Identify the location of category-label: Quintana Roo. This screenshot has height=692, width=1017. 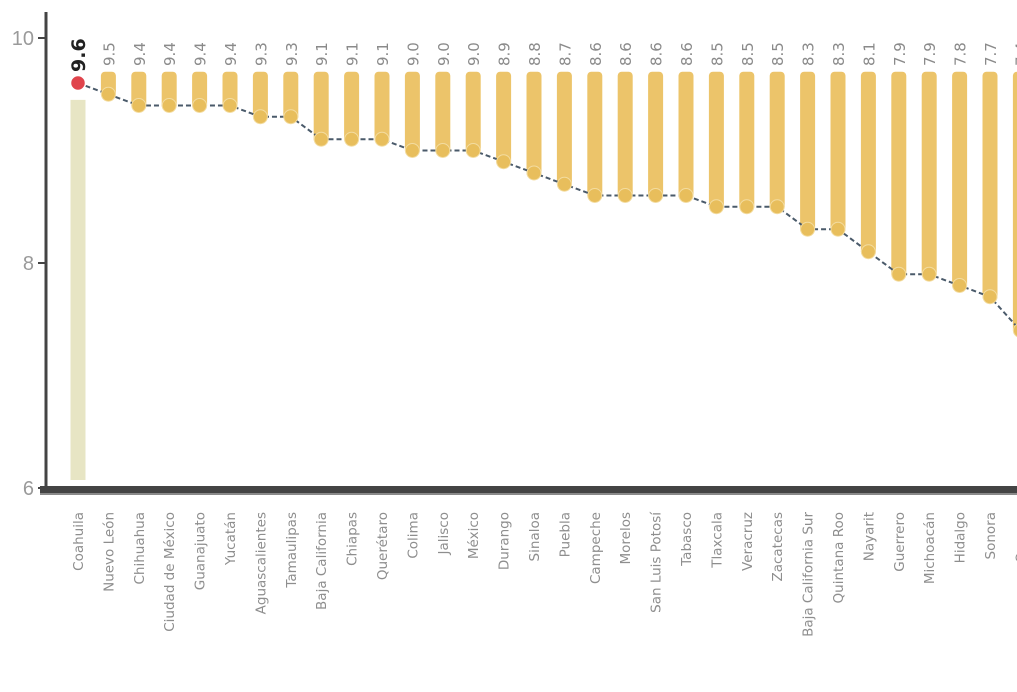
(839, 557).